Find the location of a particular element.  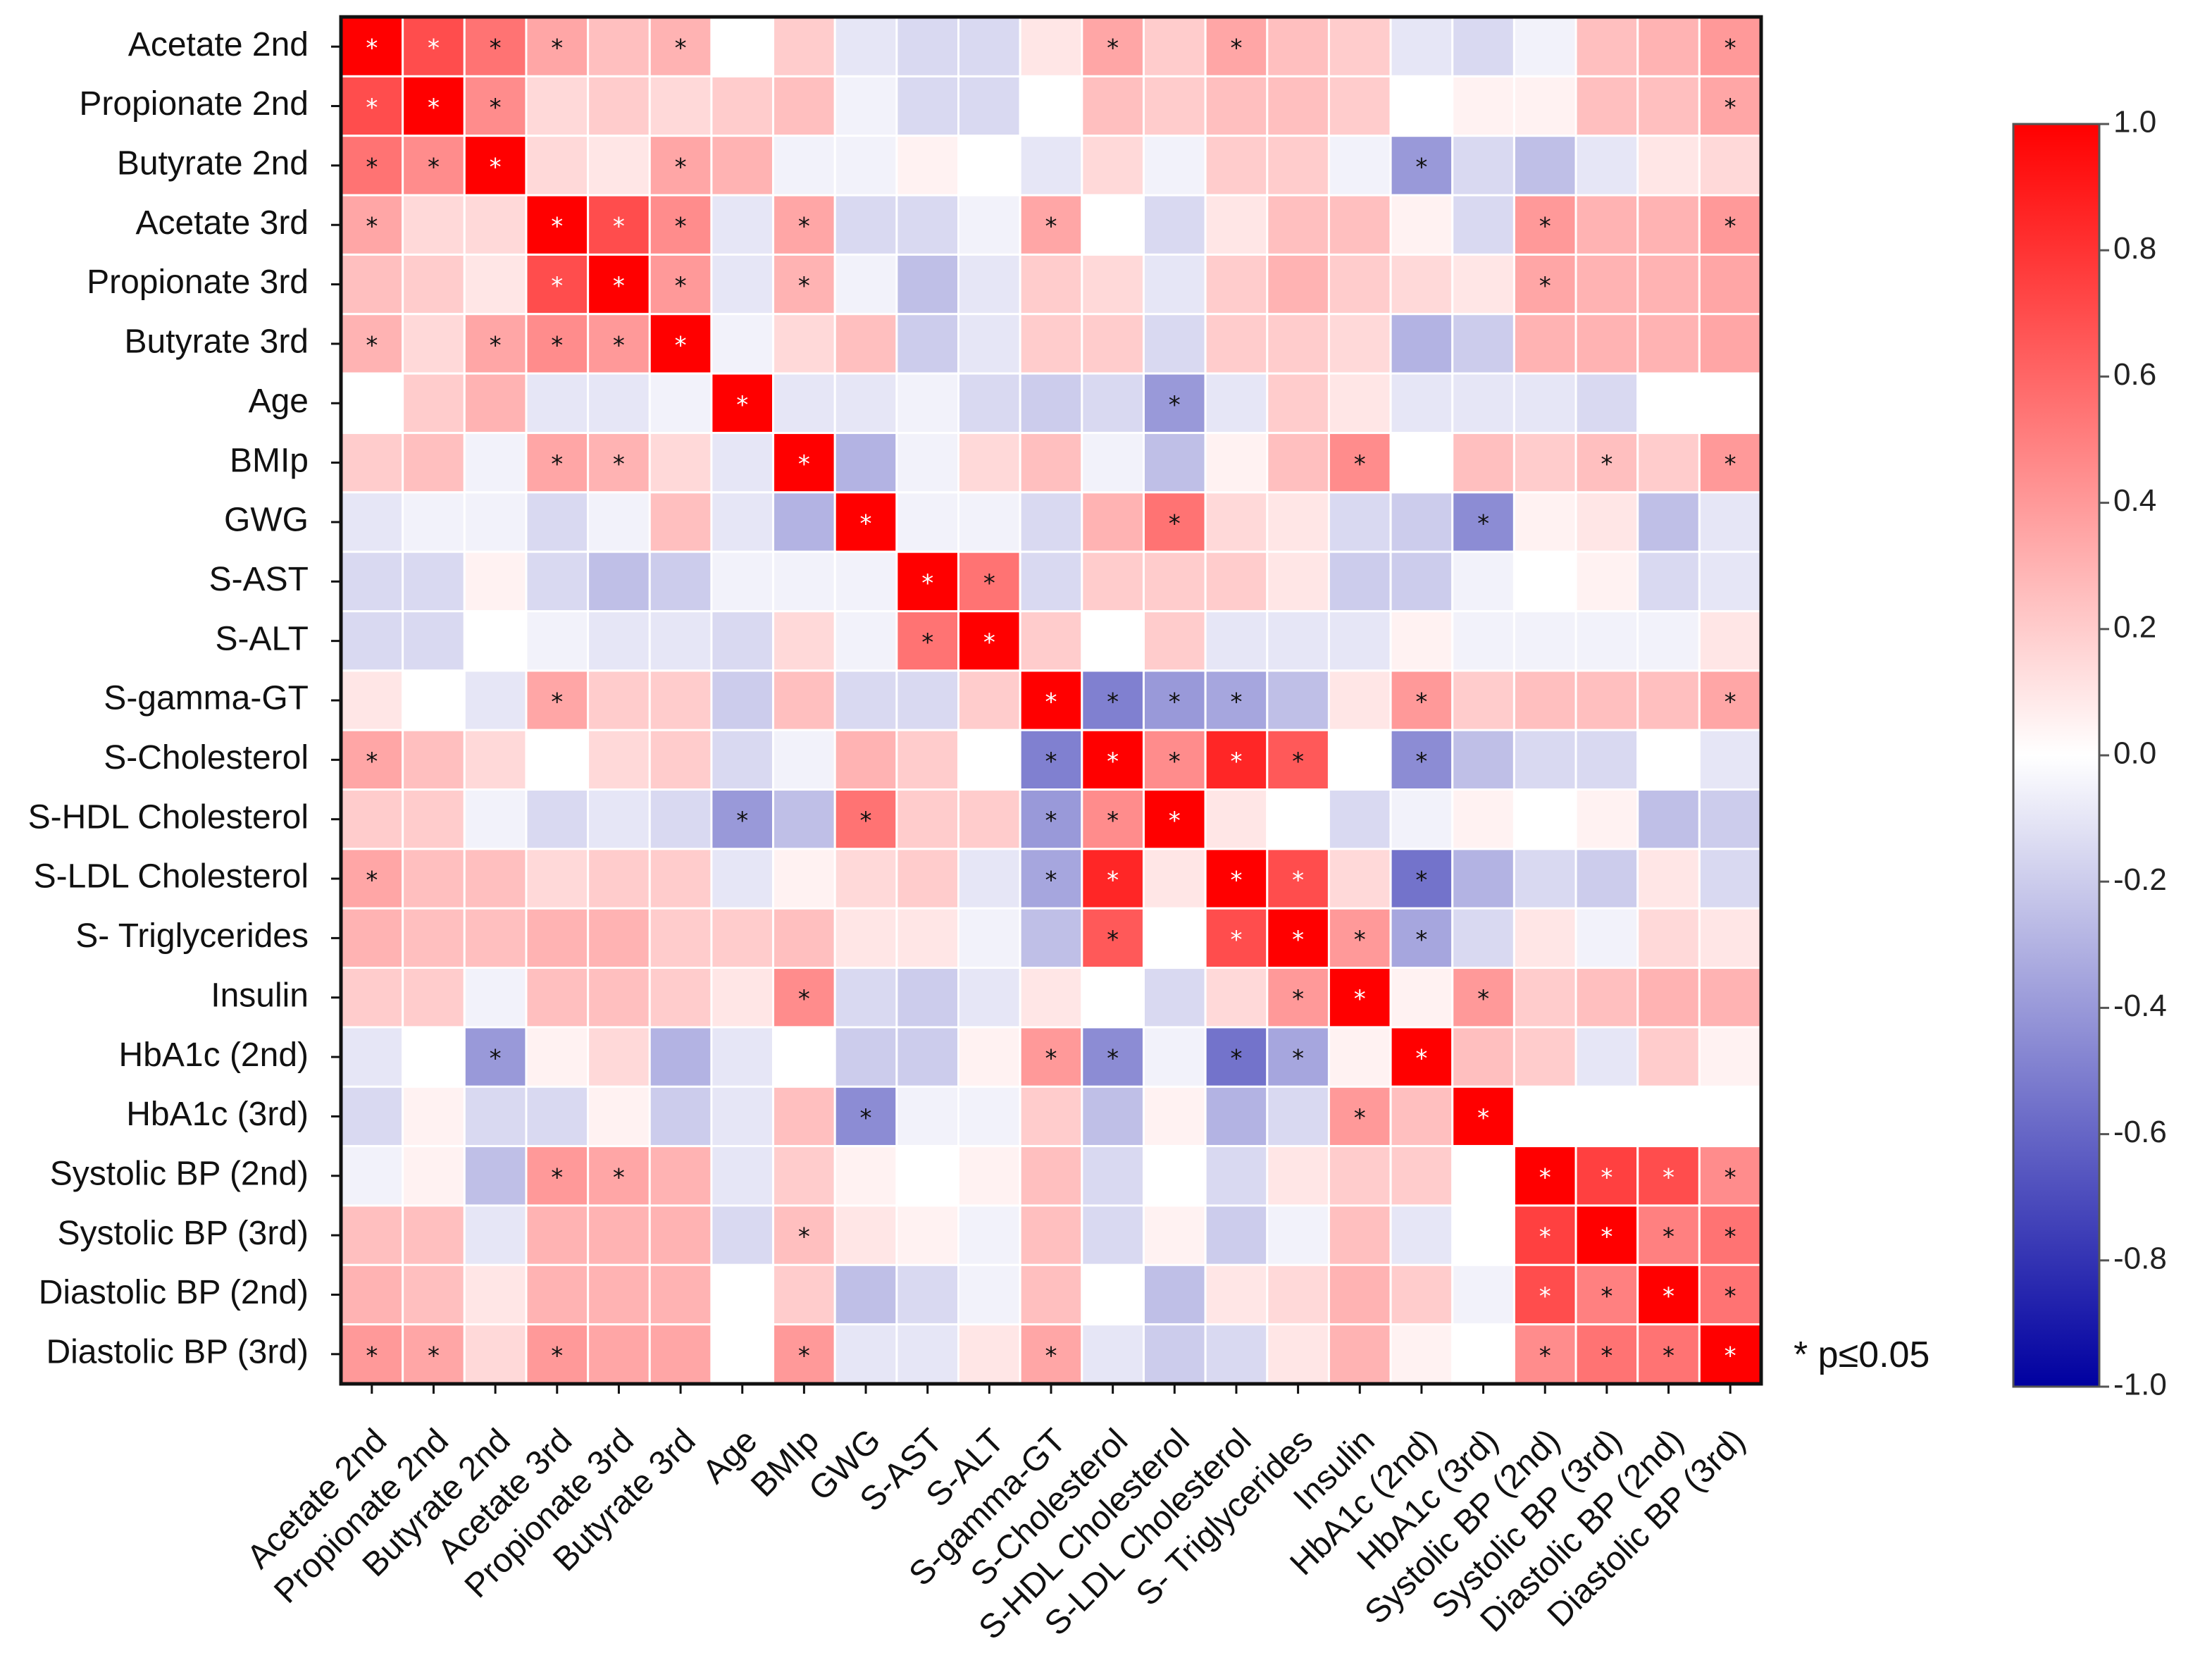

heatmap-cell-butyrate-2nd-x-propionate-3rd is located at coordinates (619, 166).